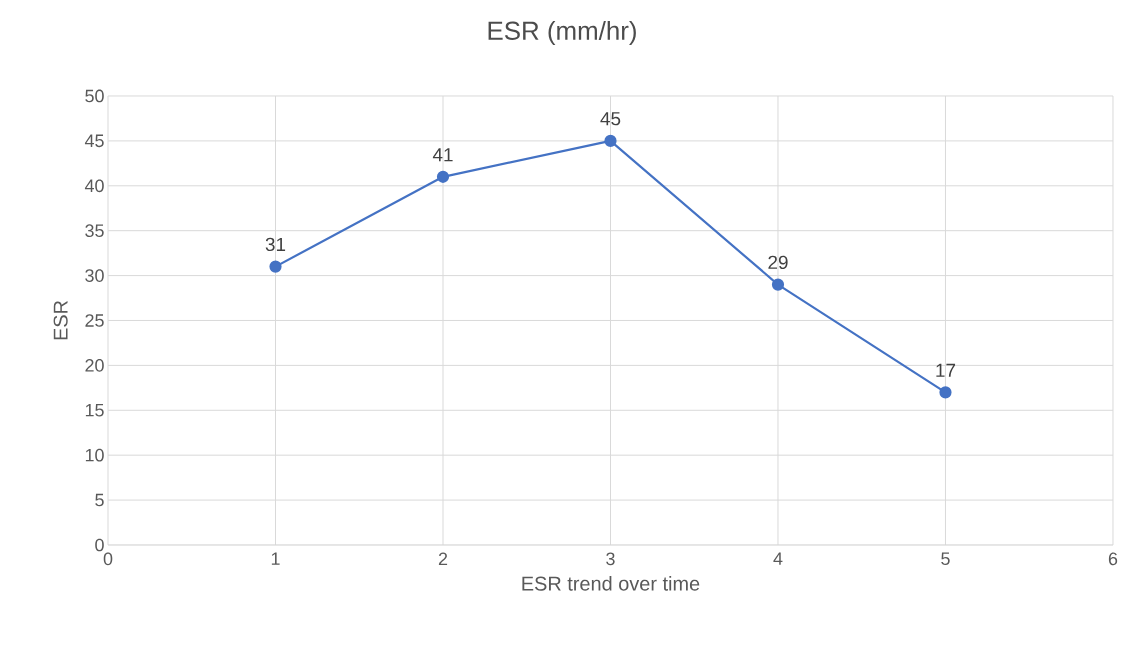 This screenshot has width=1124, height=645. I want to click on y-tick-label: 20, so click(94, 365).